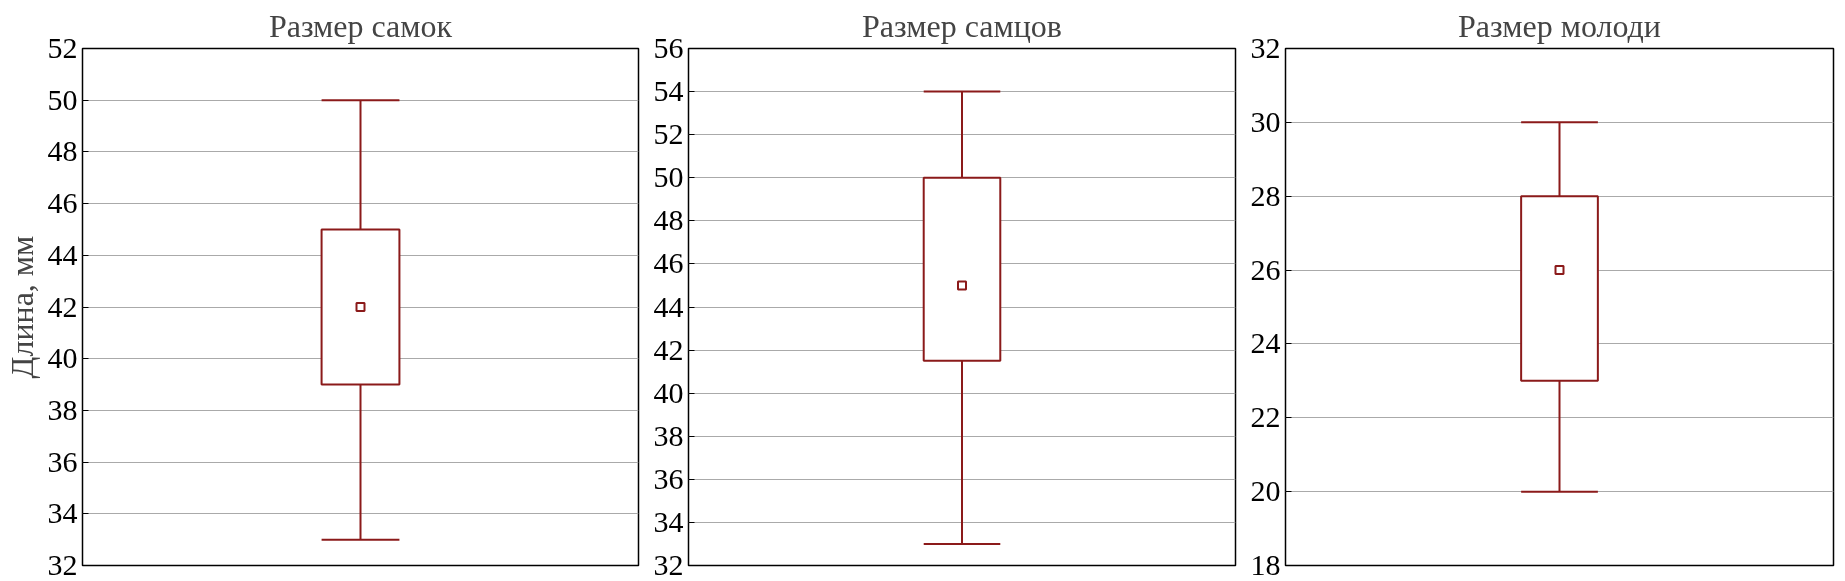 The width and height of the screenshot is (1845, 581). Describe the element at coordinates (1265, 564) in the screenshot. I see `y-tick-label: 18` at that location.